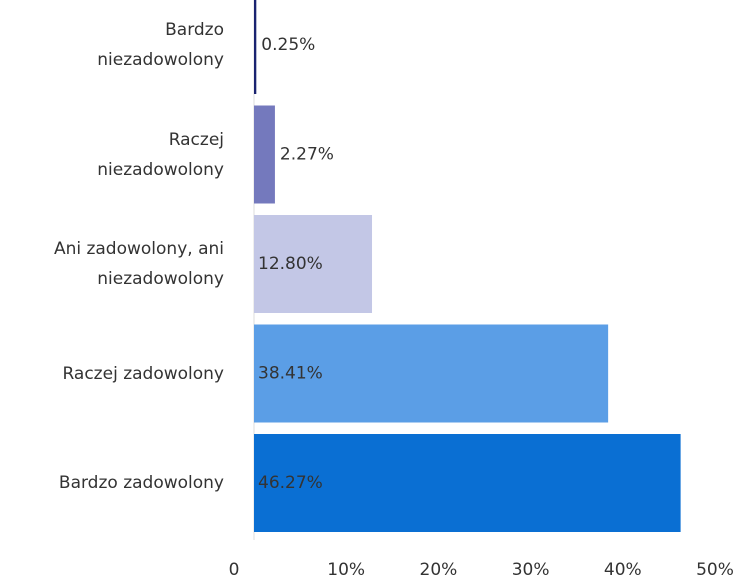 The image size is (740, 582). What do you see at coordinates (138, 264) in the screenshot?
I see `category-label: Ani zadowolony, ani niezadowolony` at bounding box center [138, 264].